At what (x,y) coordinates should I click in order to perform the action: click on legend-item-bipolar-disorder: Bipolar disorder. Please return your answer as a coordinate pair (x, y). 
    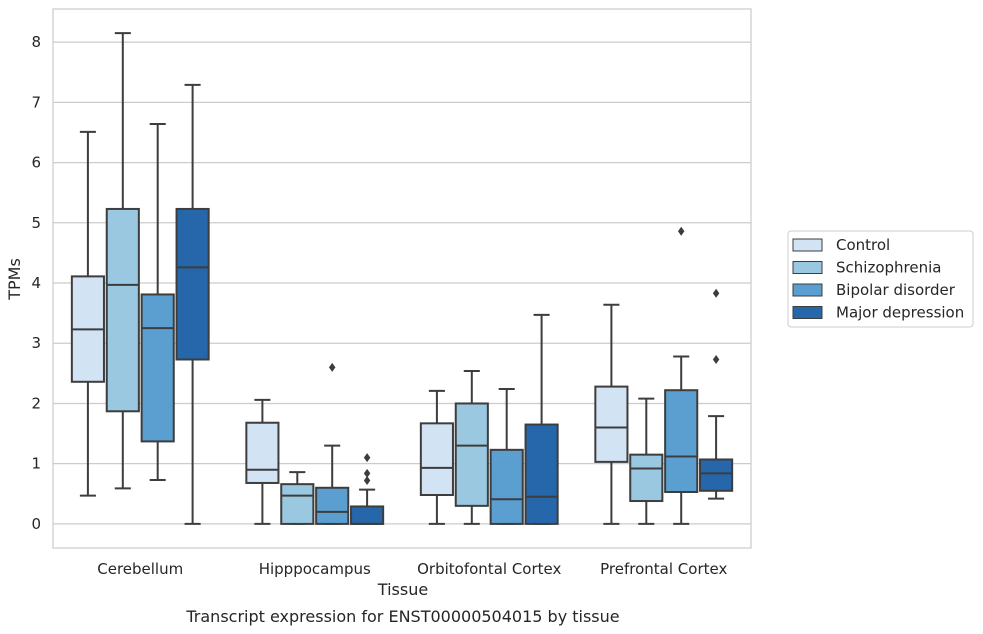
    Looking at the image, I should click on (874, 290).